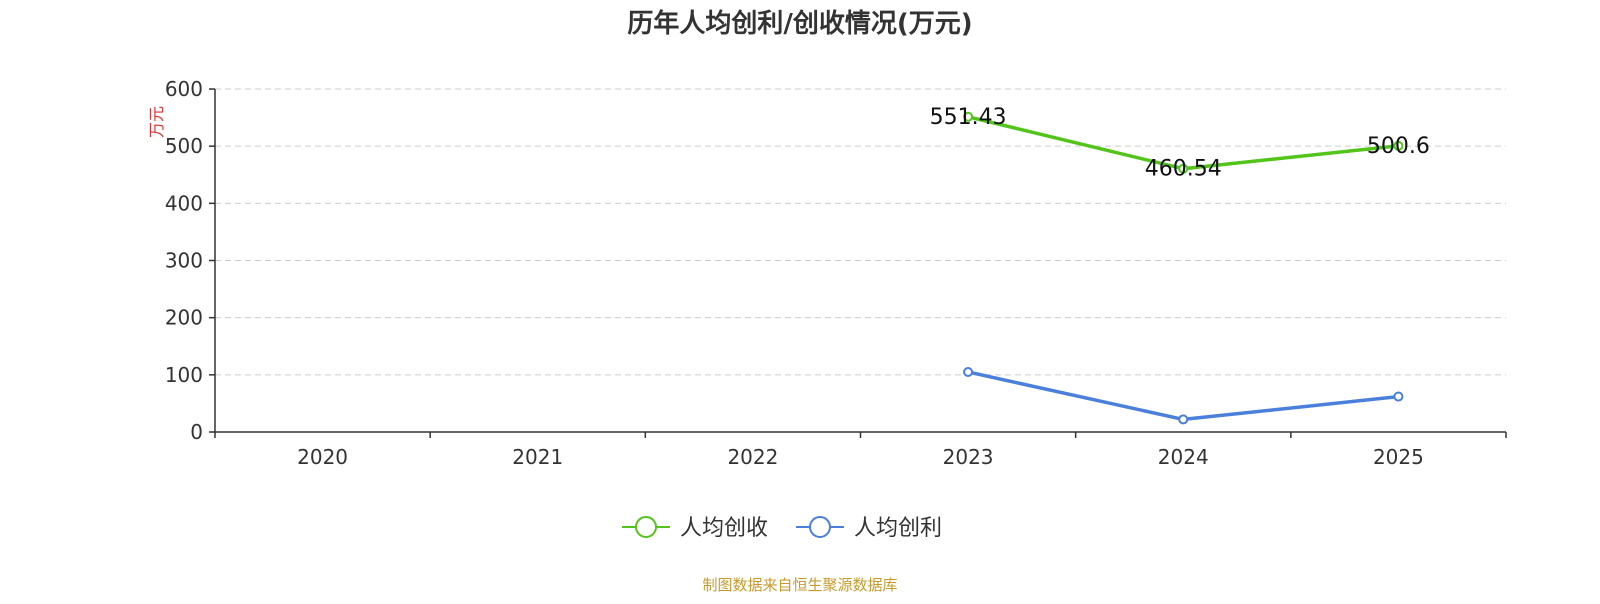 Image resolution: width=1600 pixels, height=604 pixels. What do you see at coordinates (1398, 457) in the screenshot?
I see `x-tick-label: 2025` at bounding box center [1398, 457].